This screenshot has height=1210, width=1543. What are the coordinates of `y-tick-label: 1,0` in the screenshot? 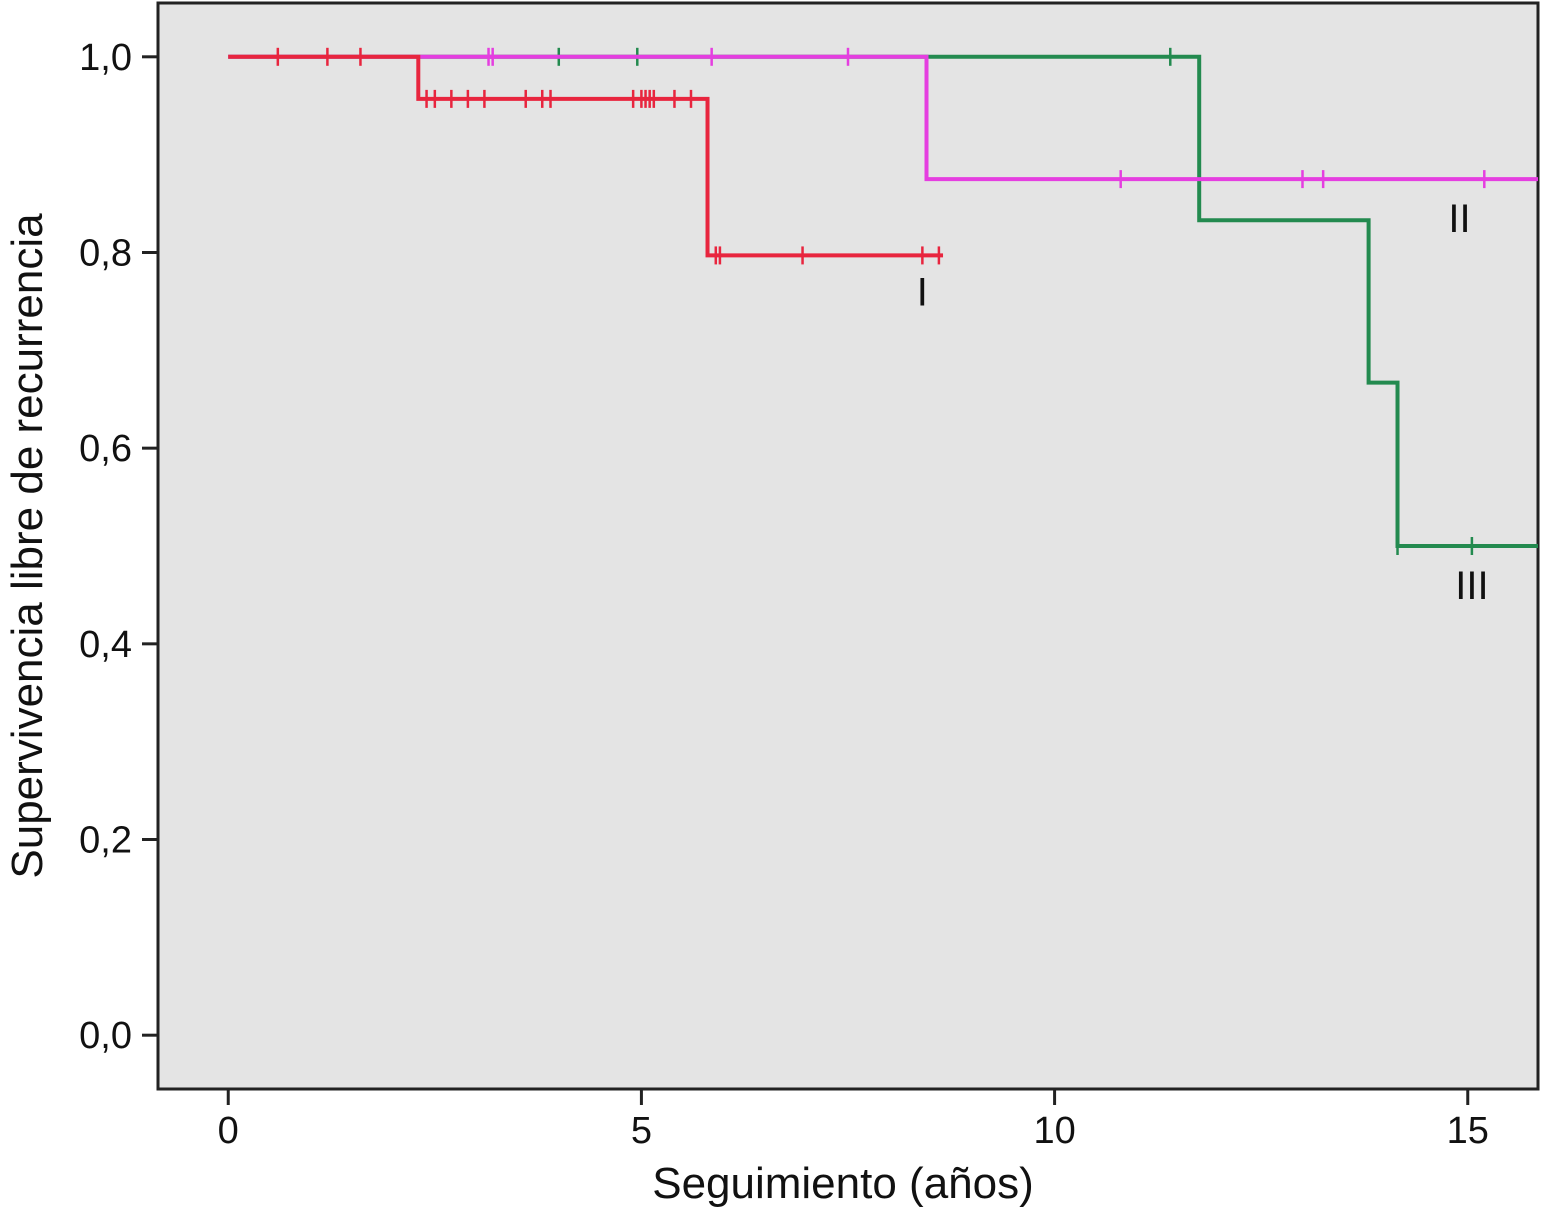 It's located at (105, 58).